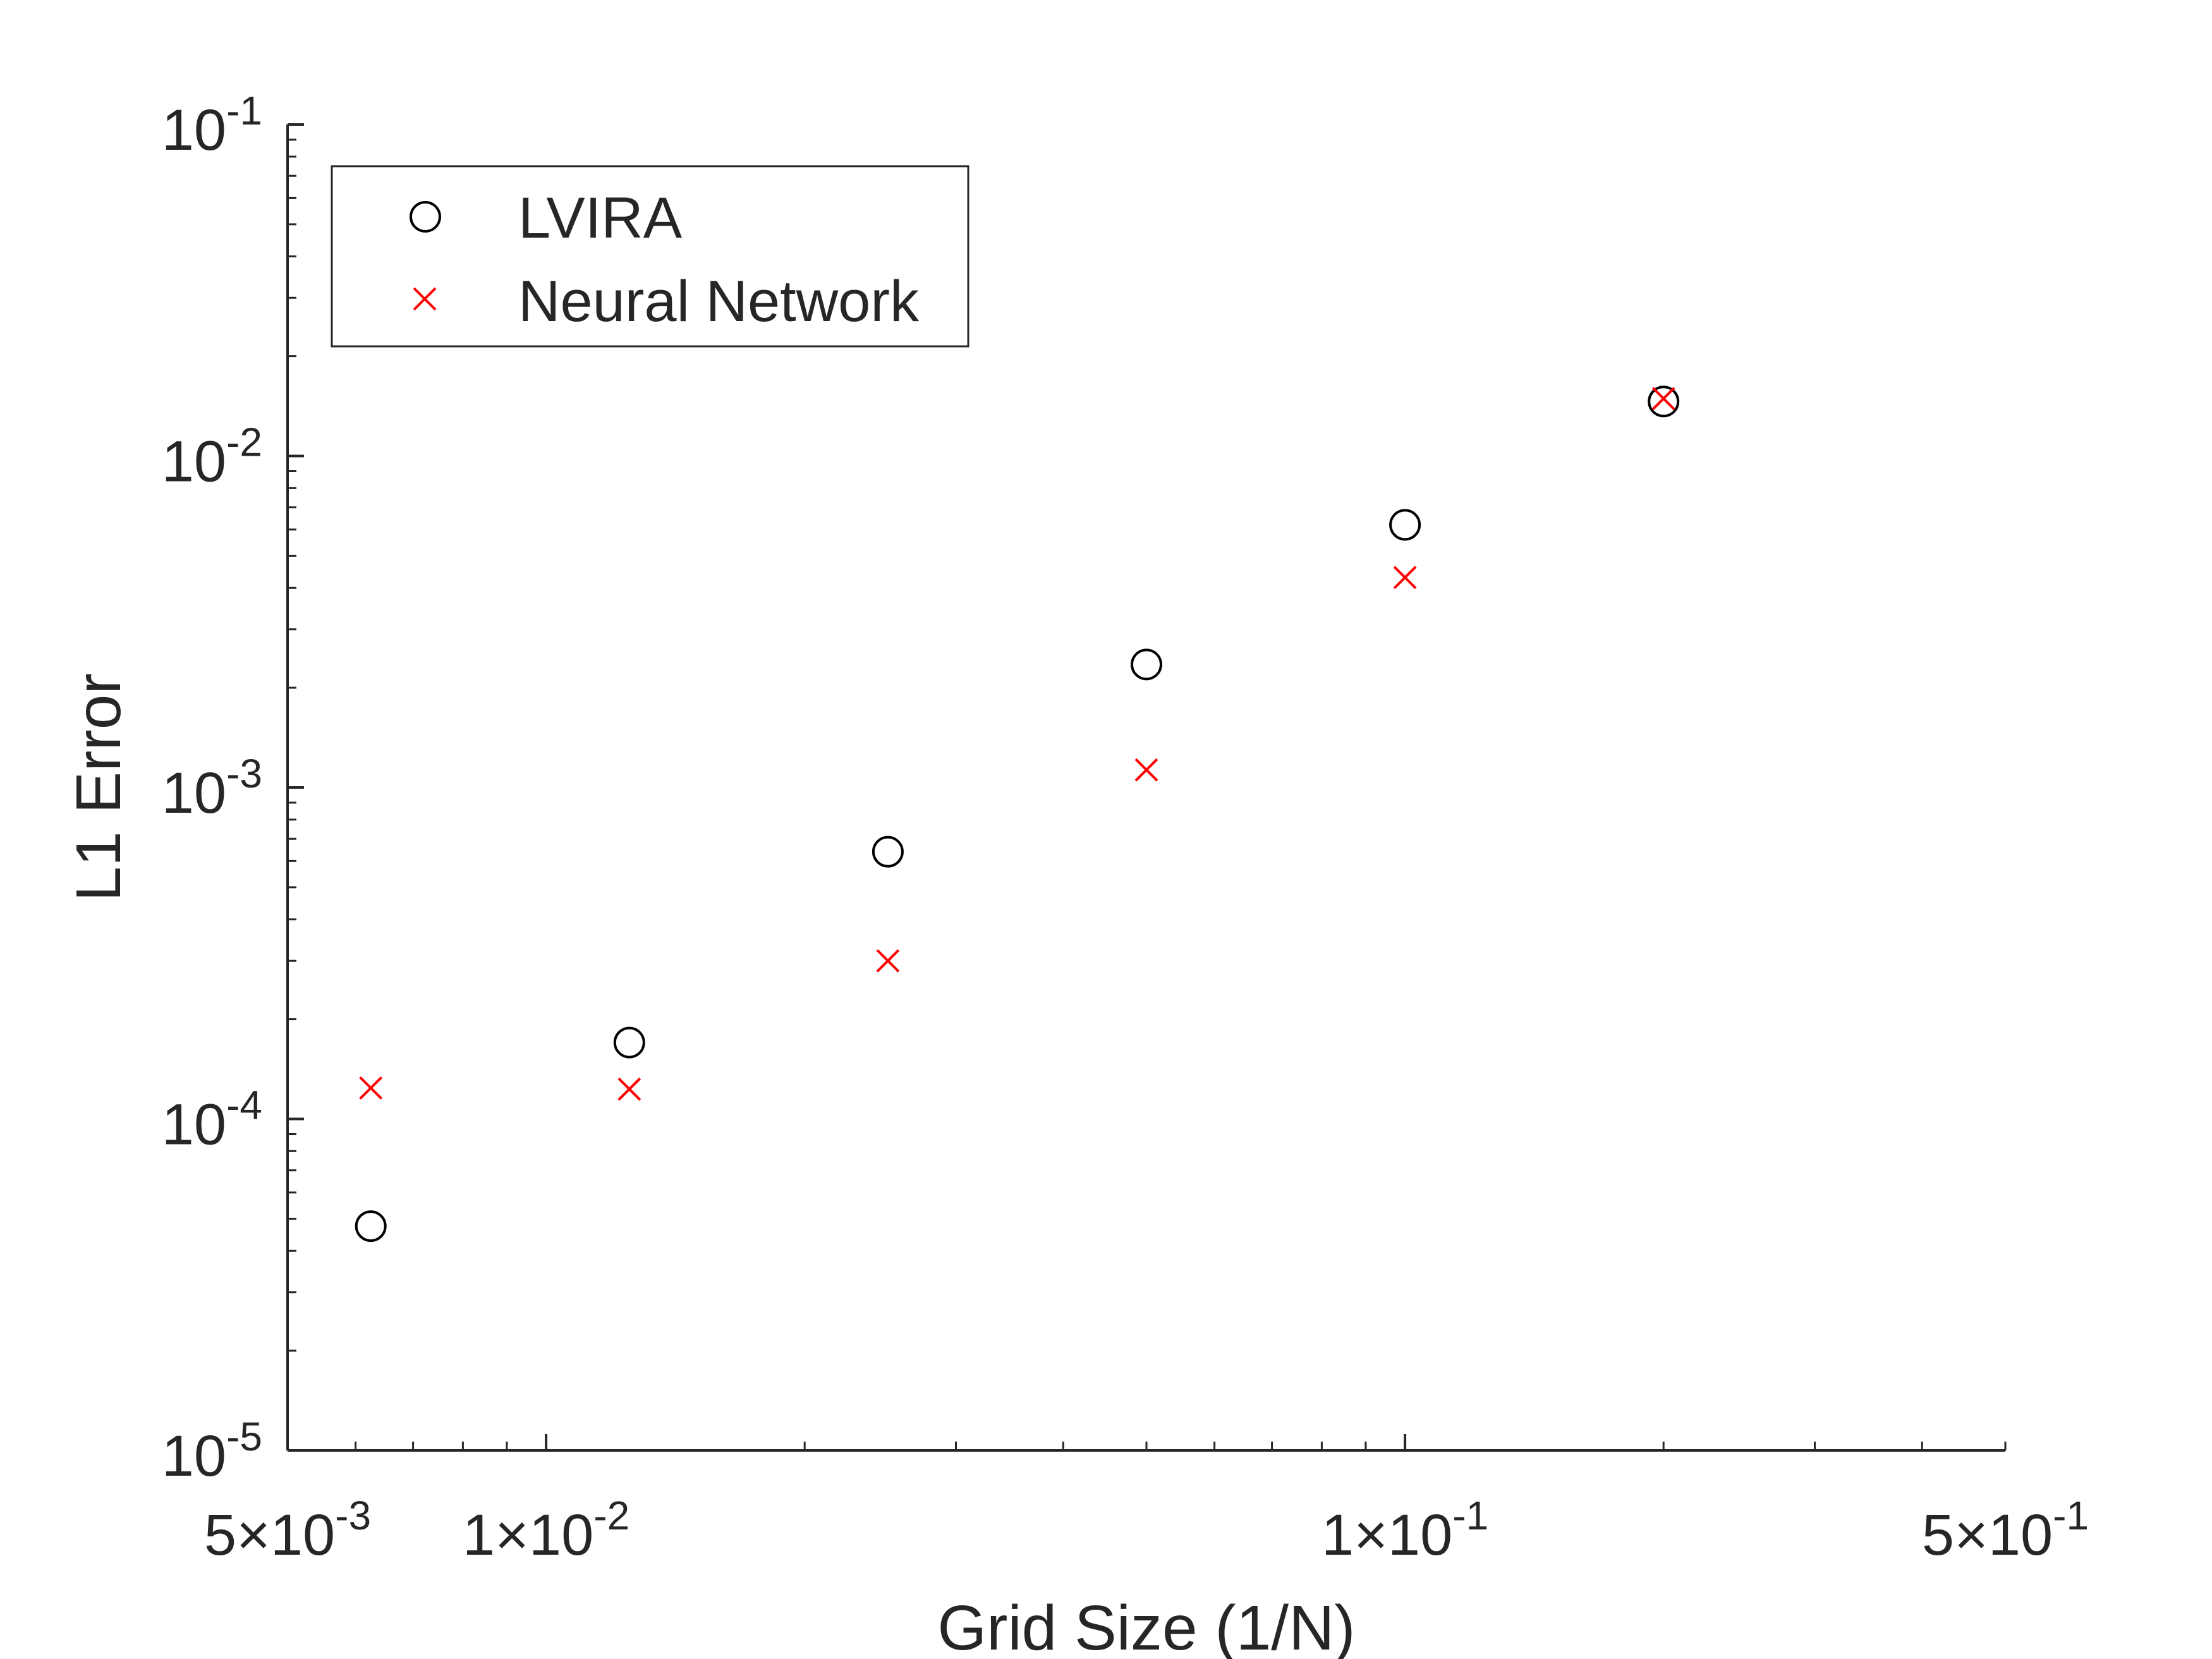 The image size is (2212, 1659). What do you see at coordinates (425, 217) in the screenshot?
I see `legend-marker-lvira` at bounding box center [425, 217].